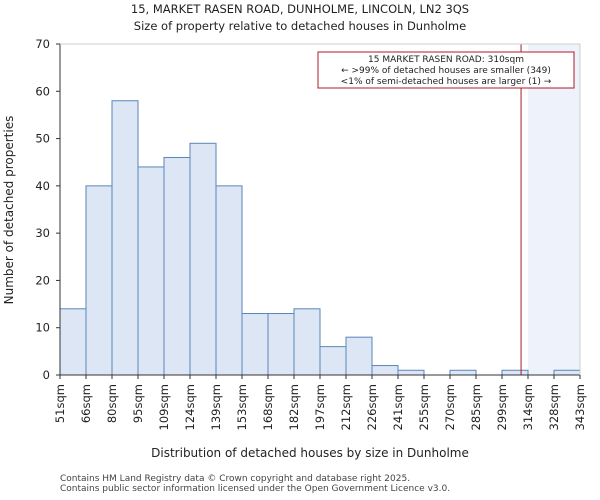  What do you see at coordinates (515, 372) in the screenshot?
I see `bar-299sqm` at bounding box center [515, 372].